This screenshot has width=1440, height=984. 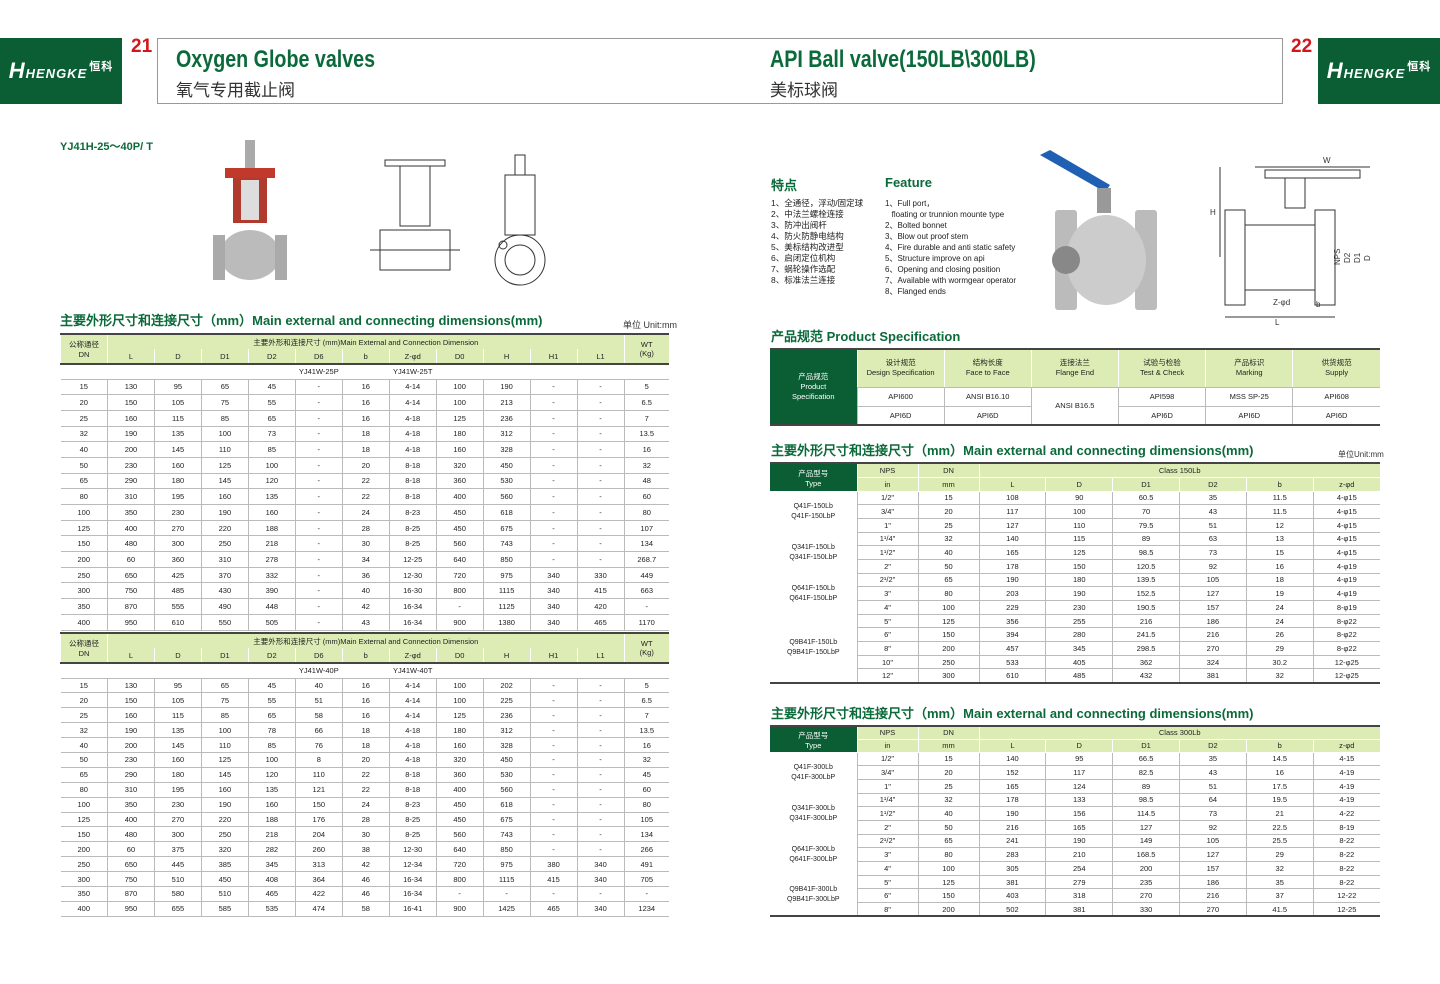 What do you see at coordinates (459, 575) in the screenshot?
I see `table-cell: 720` at bounding box center [459, 575].